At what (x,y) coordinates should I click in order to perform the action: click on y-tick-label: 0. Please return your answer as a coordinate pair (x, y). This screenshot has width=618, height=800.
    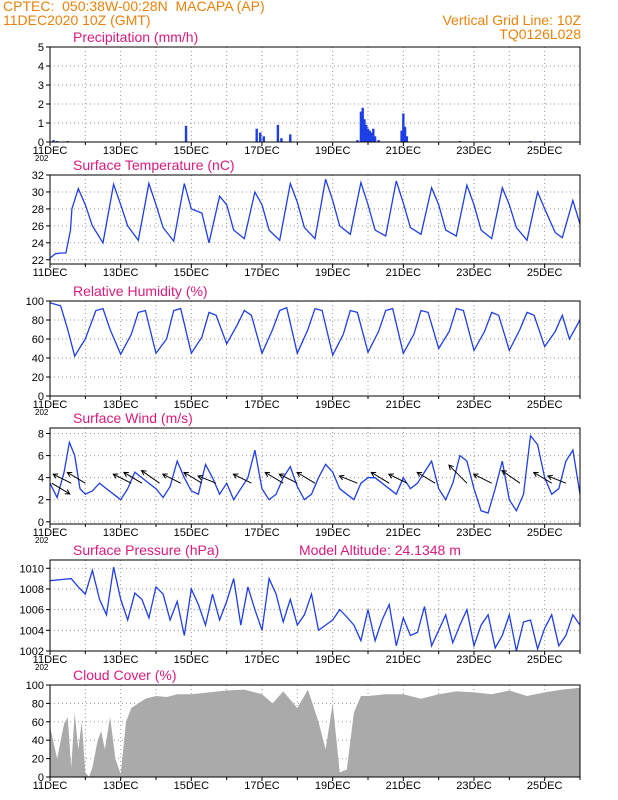
    Looking at the image, I should click on (41, 778).